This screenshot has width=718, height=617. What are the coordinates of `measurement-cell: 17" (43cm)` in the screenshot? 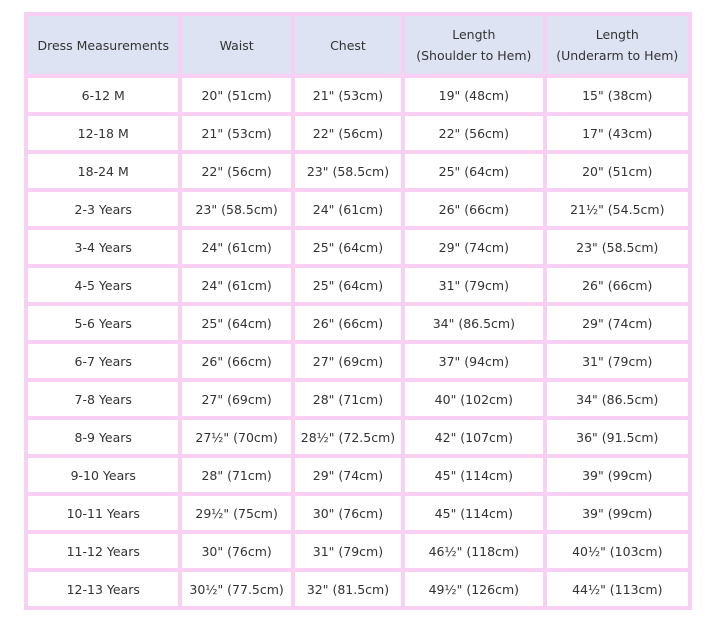 It's located at (617, 133).